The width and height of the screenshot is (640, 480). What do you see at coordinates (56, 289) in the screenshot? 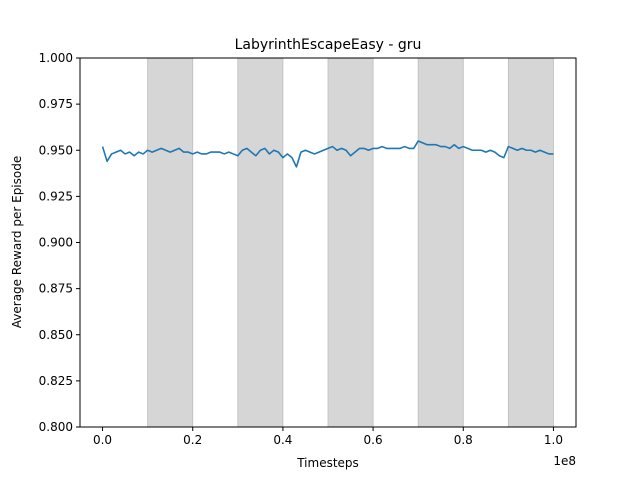
I see `y-tick-label: 0.875` at bounding box center [56, 289].